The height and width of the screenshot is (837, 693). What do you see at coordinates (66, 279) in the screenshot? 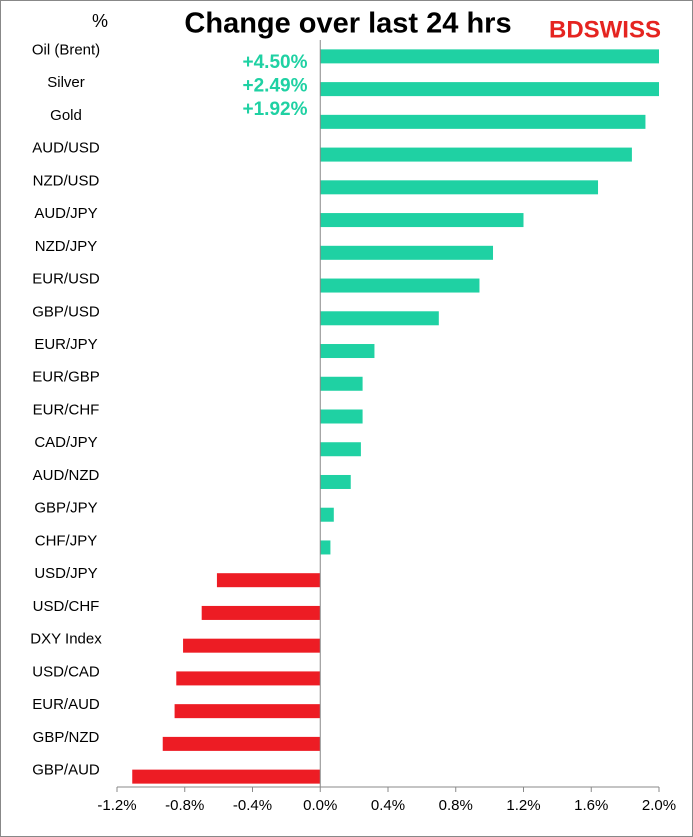
I see `y-tick-label: EUR/USD` at bounding box center [66, 279].